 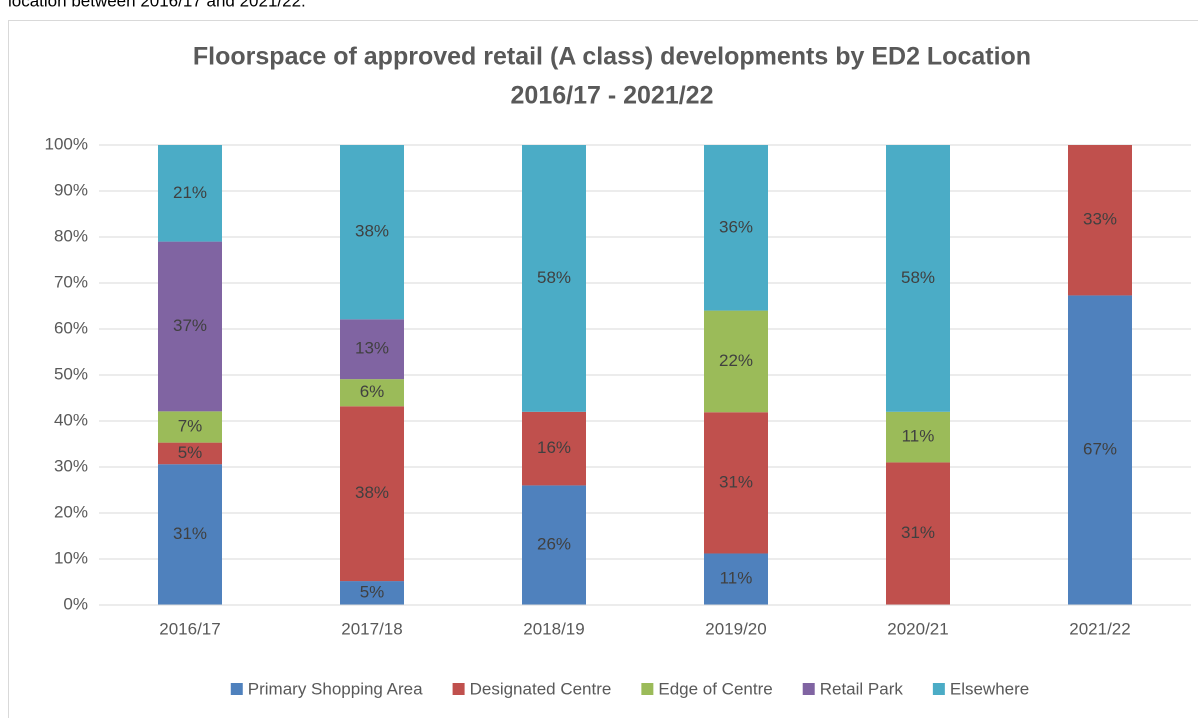 I want to click on intro-text: location between 2016/17 and 2021/22., so click(x=157, y=5).